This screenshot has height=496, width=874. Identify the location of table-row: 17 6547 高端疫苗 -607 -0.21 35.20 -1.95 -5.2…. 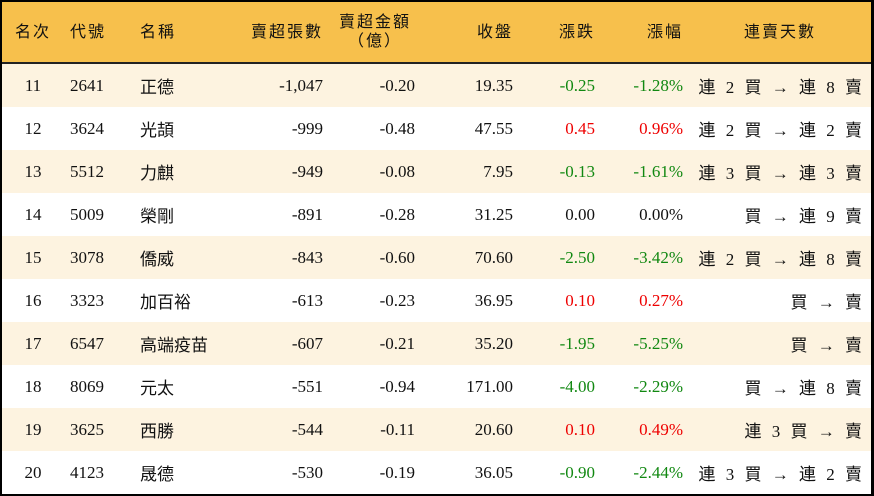
(436, 343).